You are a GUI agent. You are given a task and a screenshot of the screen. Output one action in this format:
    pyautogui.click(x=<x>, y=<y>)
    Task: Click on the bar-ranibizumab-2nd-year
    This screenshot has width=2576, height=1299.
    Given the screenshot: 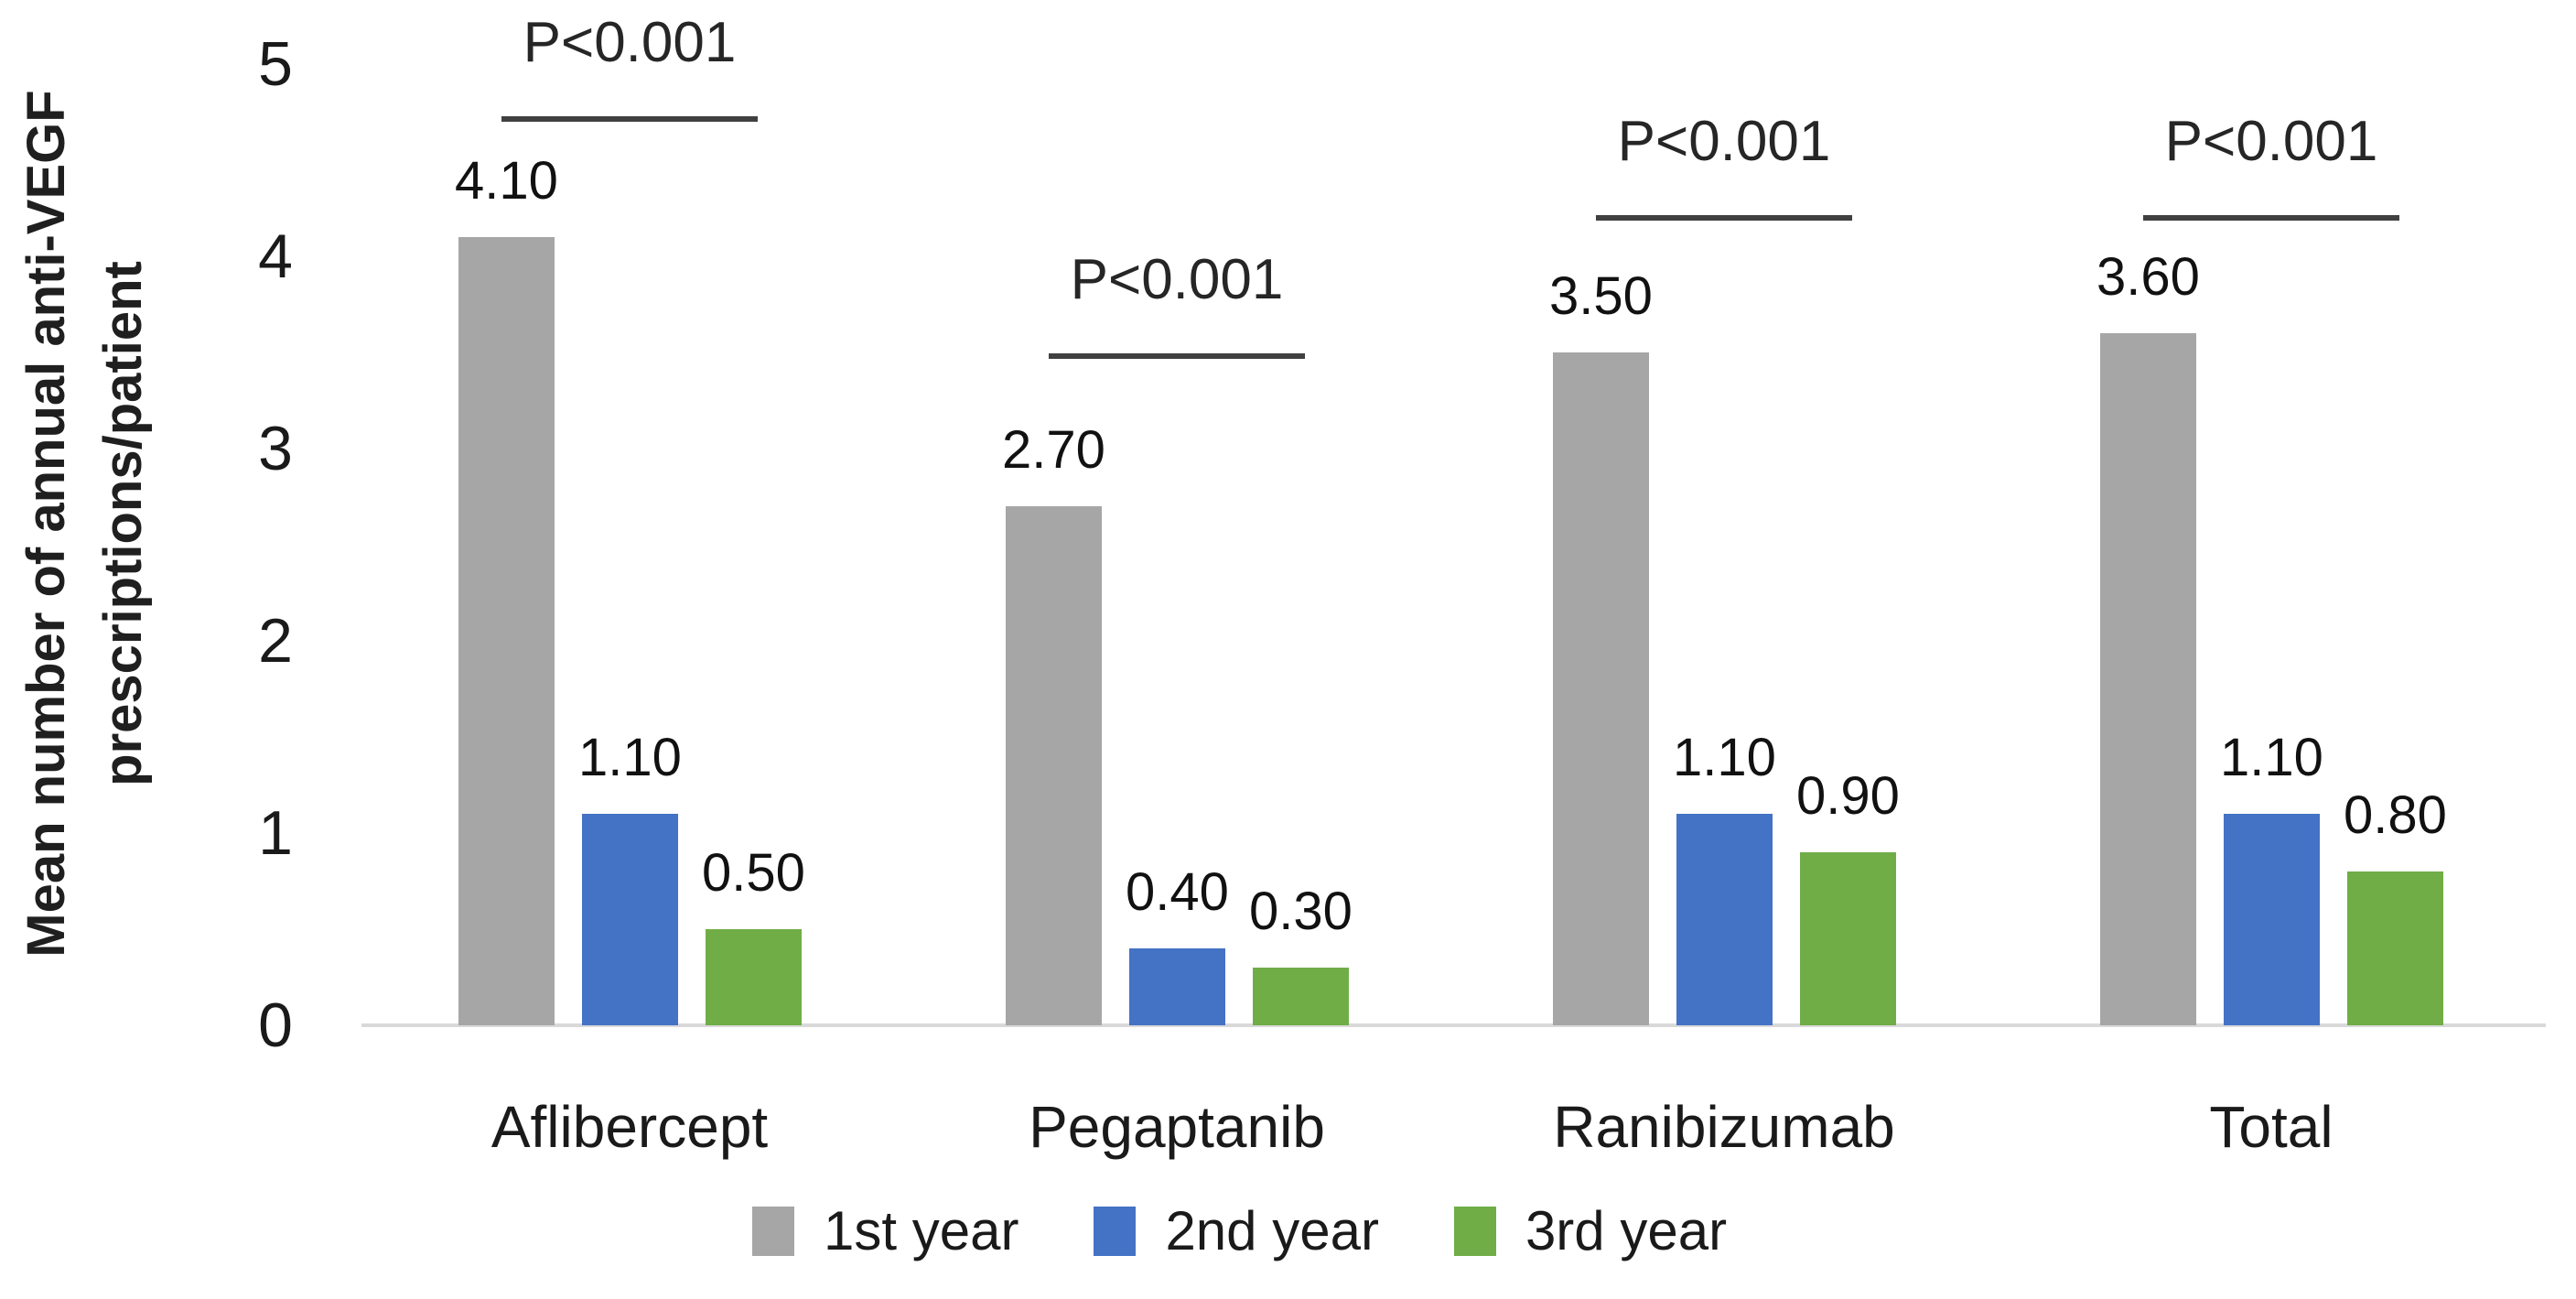 What is the action you would take?
    pyautogui.click(x=1724, y=920)
    